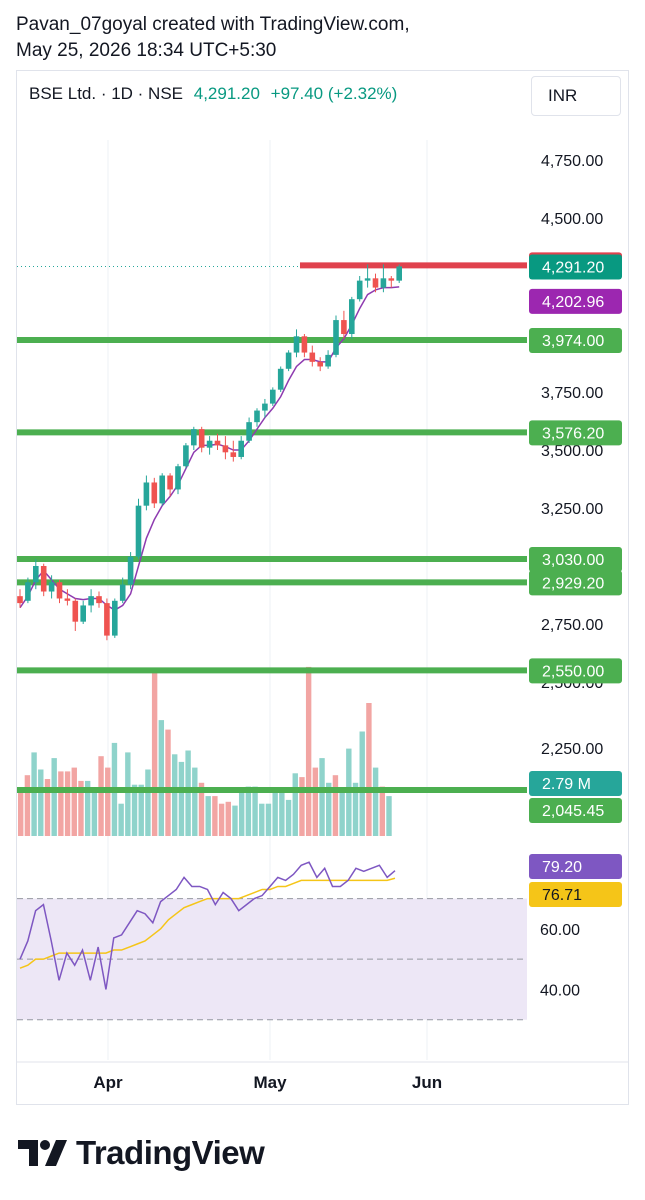 The image size is (645, 1200). Describe the element at coordinates (572, 749) in the screenshot. I see `price-tick-label: 2,250.00` at that location.